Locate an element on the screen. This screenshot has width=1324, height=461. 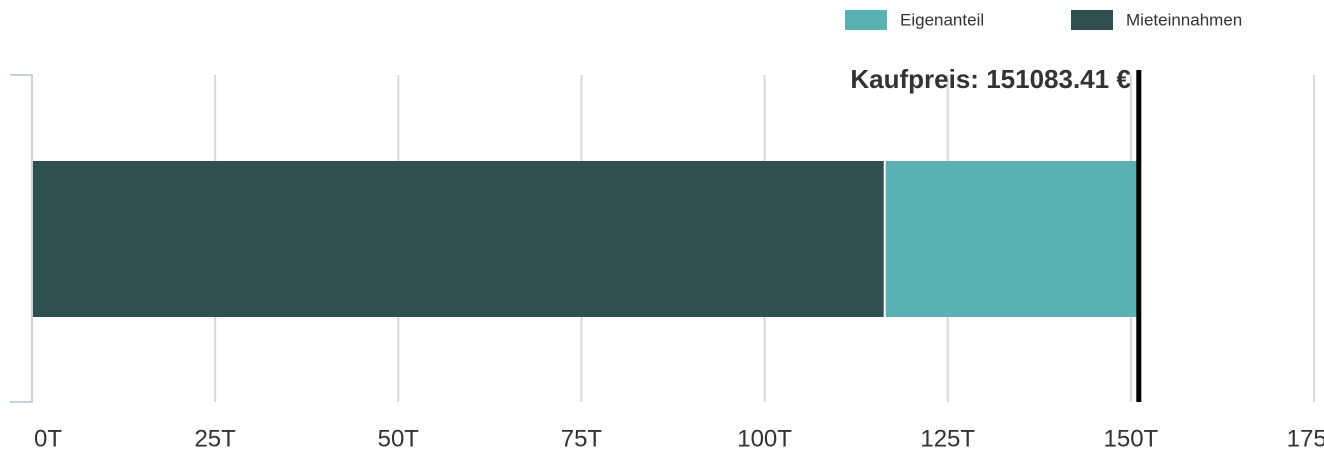
legend-label: Mieteinnahmen is located at coordinates (1184, 19).